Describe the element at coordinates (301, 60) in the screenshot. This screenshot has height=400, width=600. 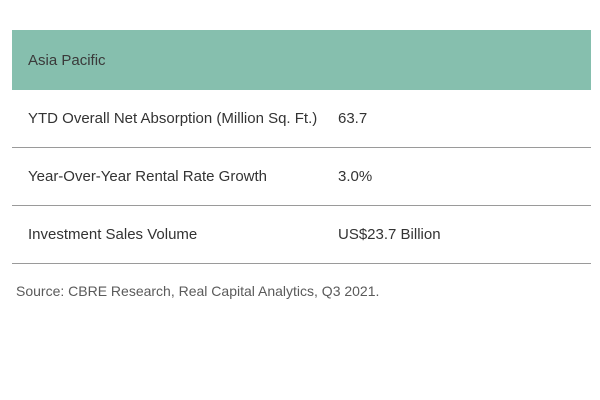
I see `table-header: Asia Pacific` at that location.